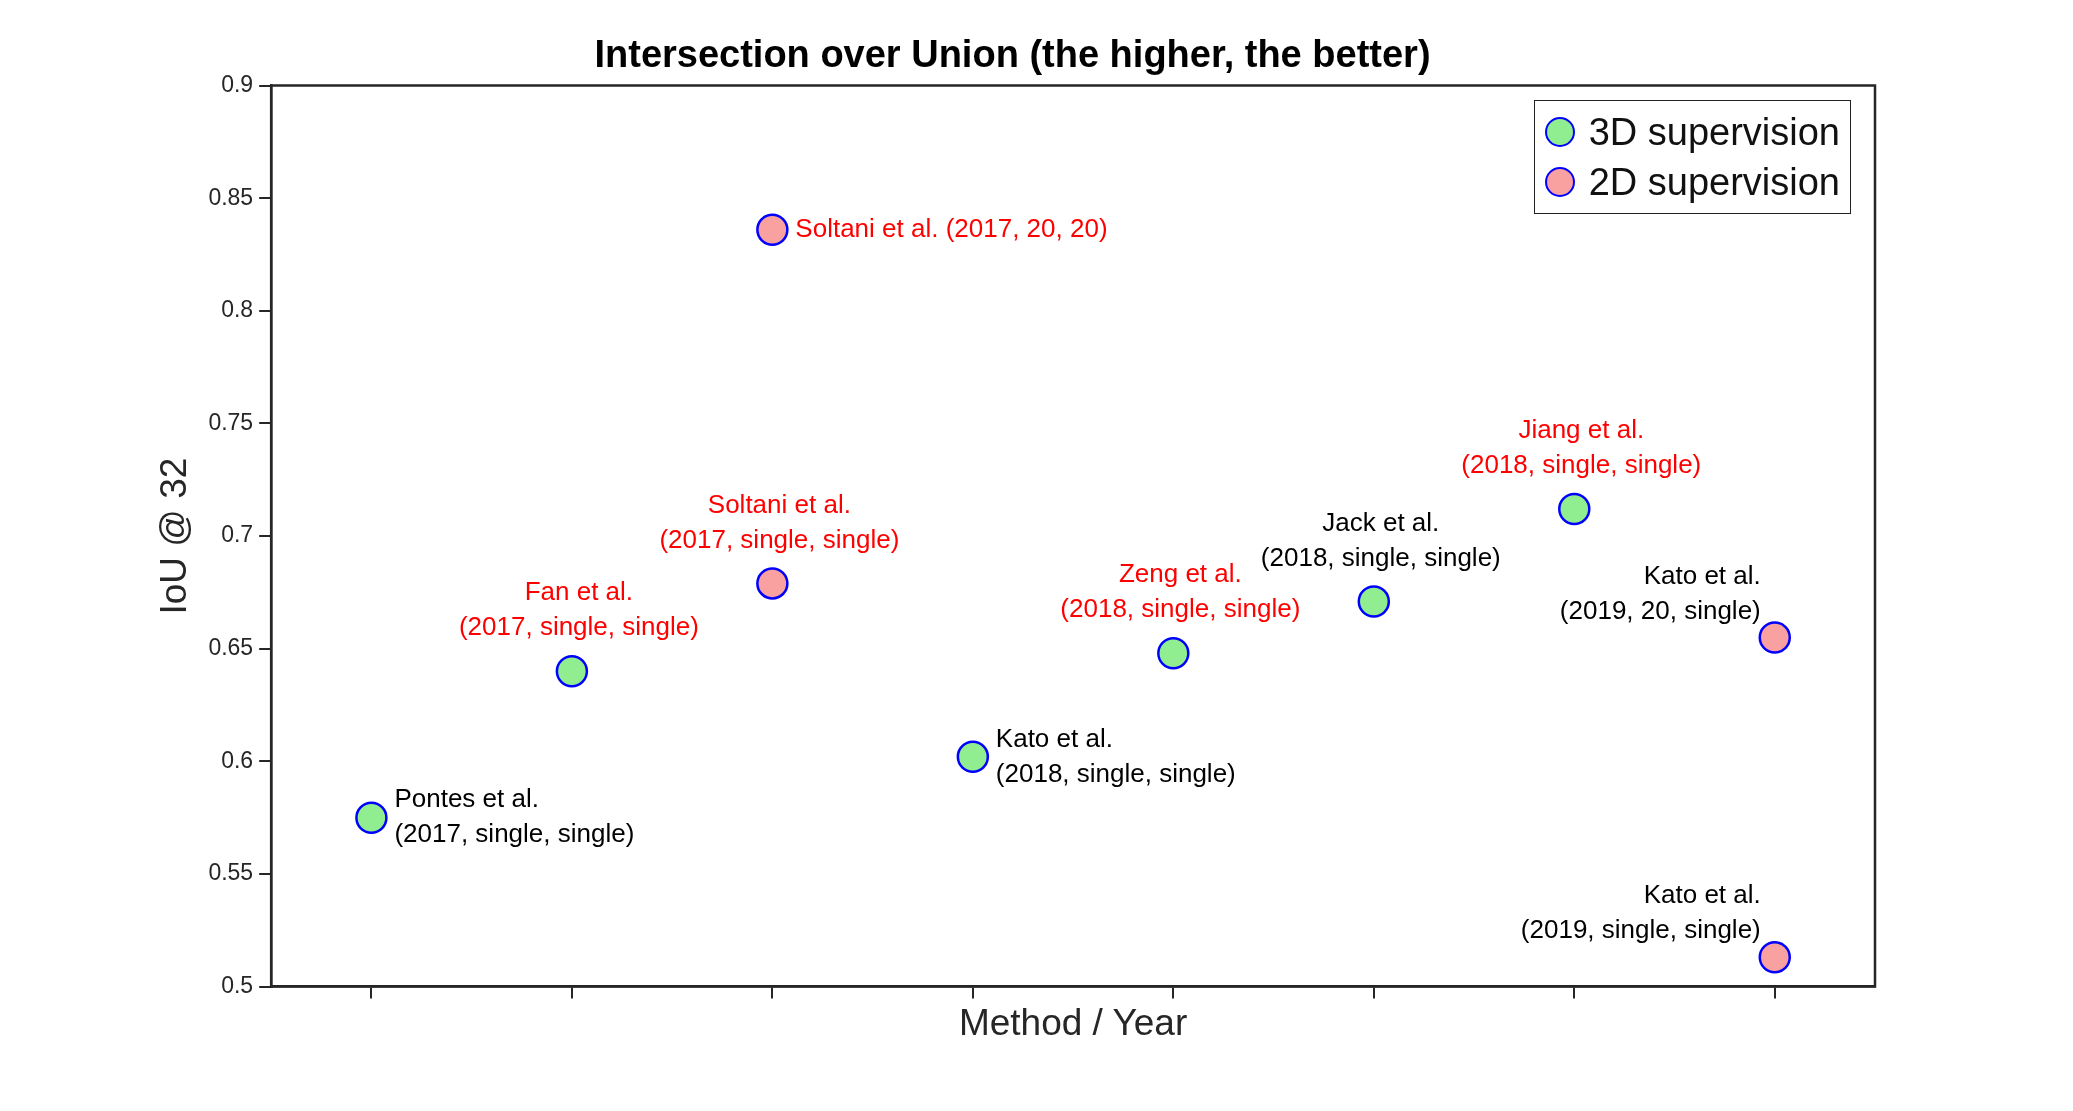 The height and width of the screenshot is (1111, 2073). Describe the element at coordinates (578, 609) in the screenshot. I see `annotation: Fan et al. (2017, single, single)` at that location.